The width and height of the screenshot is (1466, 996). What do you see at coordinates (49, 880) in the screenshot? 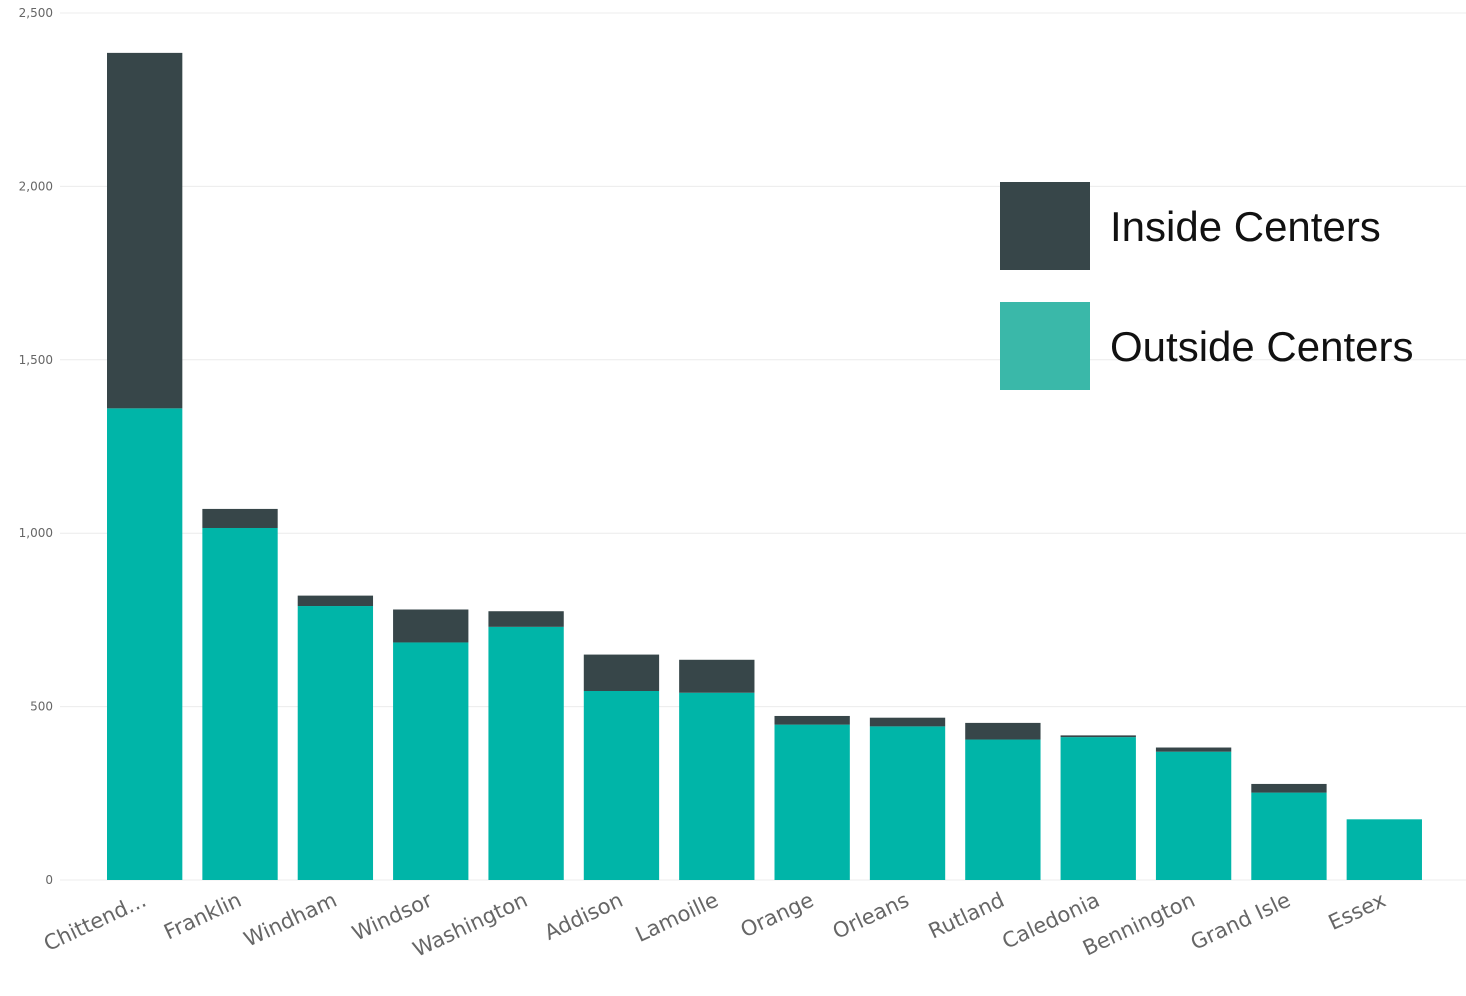
I see `y-tick-label: 0` at bounding box center [49, 880].